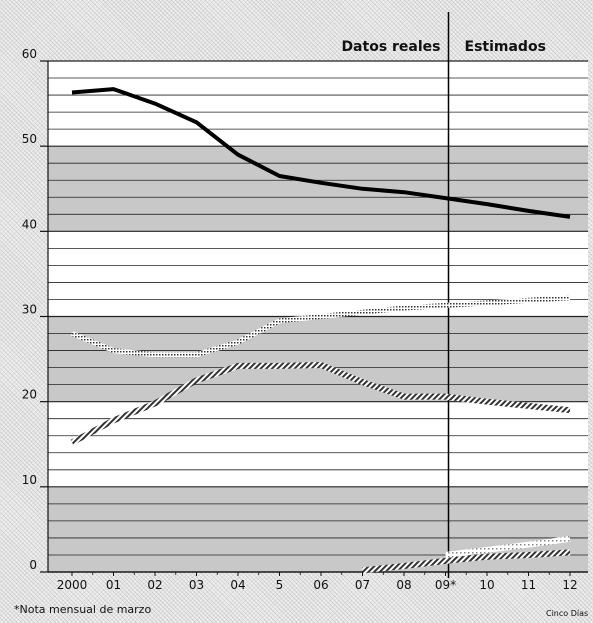  What do you see at coordinates (403, 585) in the screenshot?
I see `x-tick-label: 08` at bounding box center [403, 585].